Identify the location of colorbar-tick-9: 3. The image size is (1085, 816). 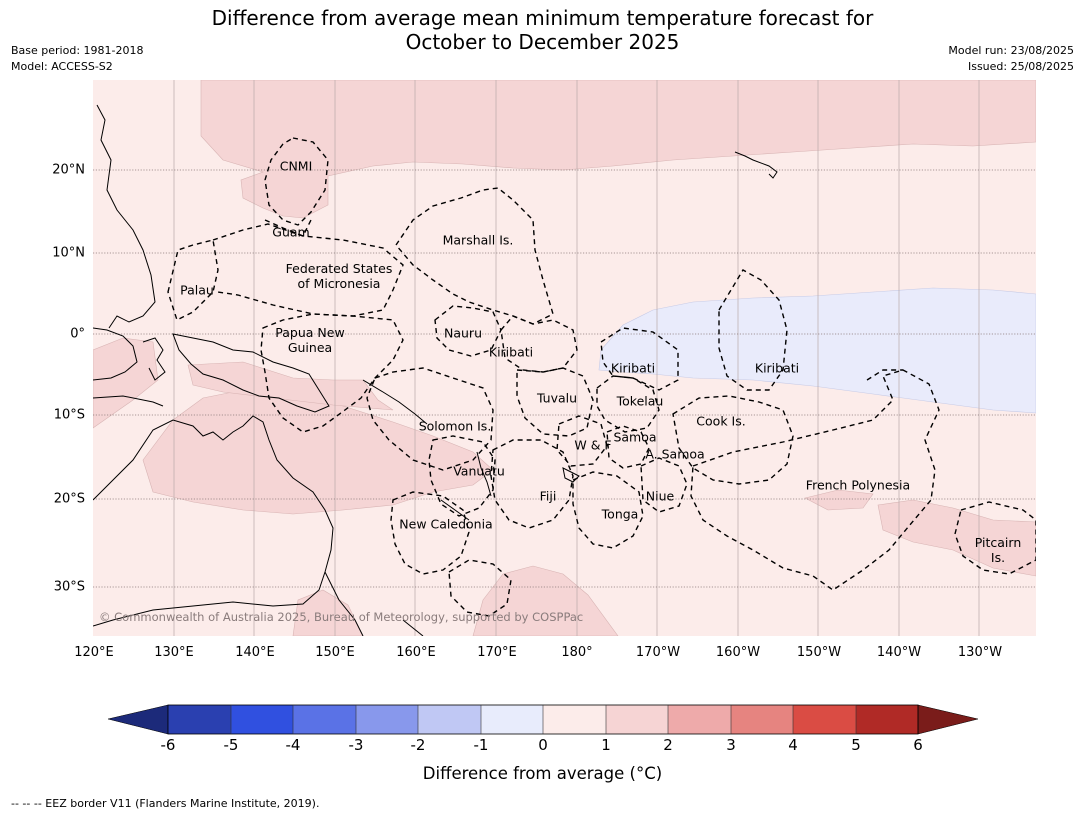
(731, 745).